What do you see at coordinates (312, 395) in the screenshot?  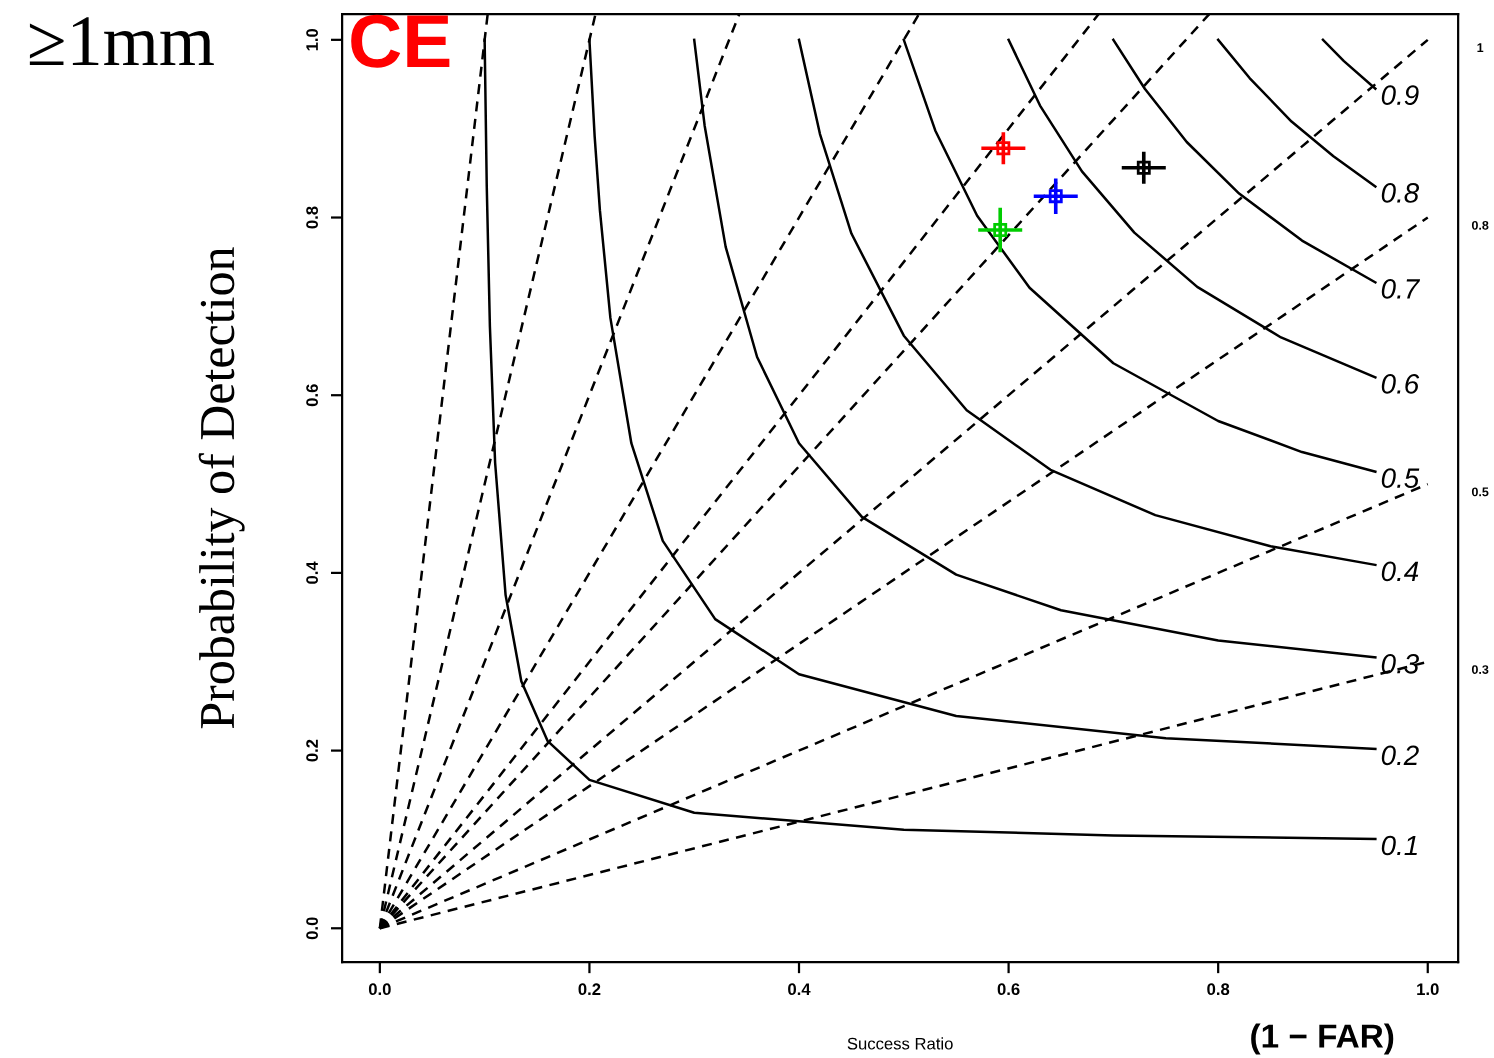 I see `y-tick-label: 0.6` at bounding box center [312, 395].